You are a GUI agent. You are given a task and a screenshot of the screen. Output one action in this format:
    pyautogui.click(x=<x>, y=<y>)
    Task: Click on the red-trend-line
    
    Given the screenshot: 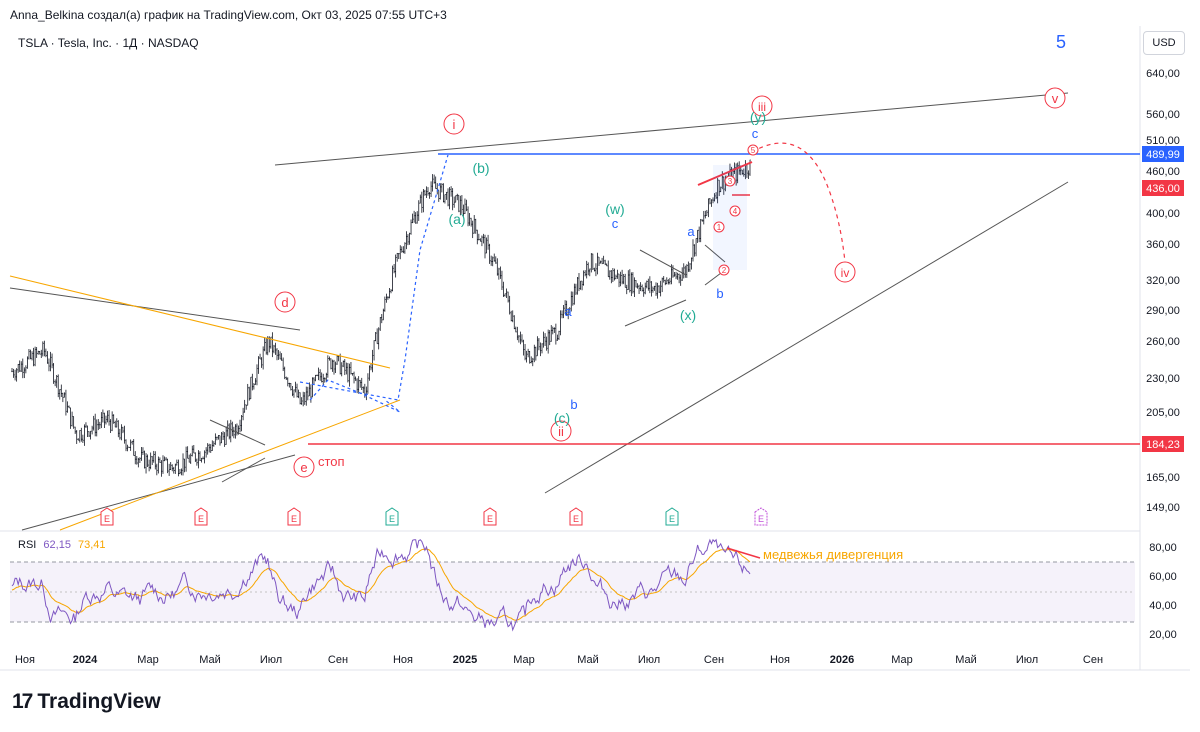 What is the action you would take?
    pyautogui.click(x=725, y=173)
    